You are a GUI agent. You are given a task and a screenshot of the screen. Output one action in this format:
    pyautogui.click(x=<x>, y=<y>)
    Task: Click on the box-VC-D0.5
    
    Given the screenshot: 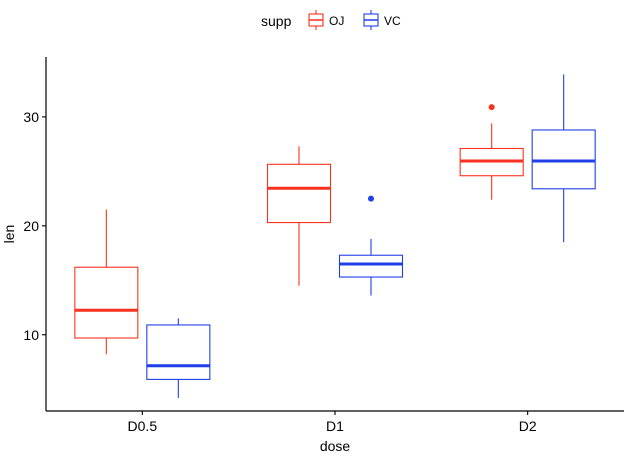 What is the action you would take?
    pyautogui.click(x=178, y=358)
    